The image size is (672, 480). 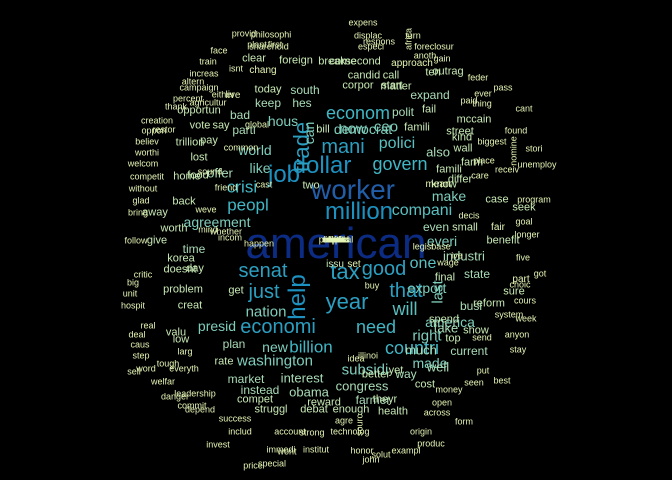 What do you see at coordinates (509, 314) in the screenshot?
I see `cloud-word: system` at bounding box center [509, 314].